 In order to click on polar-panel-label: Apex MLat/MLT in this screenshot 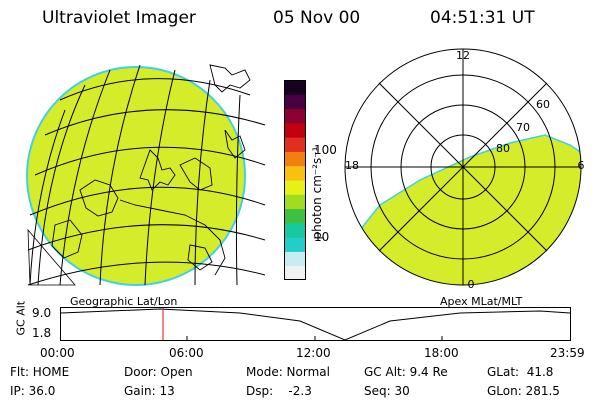, I will do `click(481, 301)`.